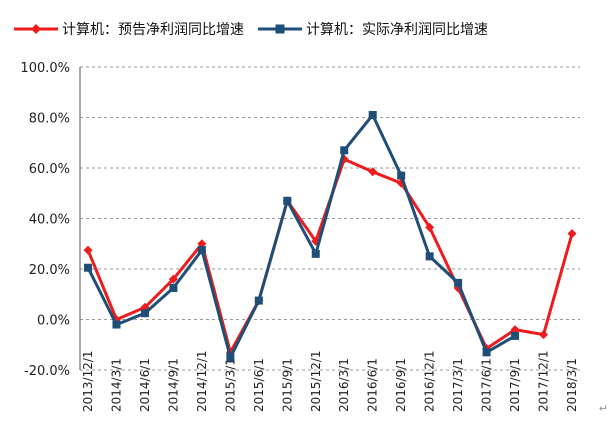 The width and height of the screenshot is (612, 421). What do you see at coordinates (47, 371) in the screenshot?
I see `y-tick-label: -20.0%` at bounding box center [47, 371].